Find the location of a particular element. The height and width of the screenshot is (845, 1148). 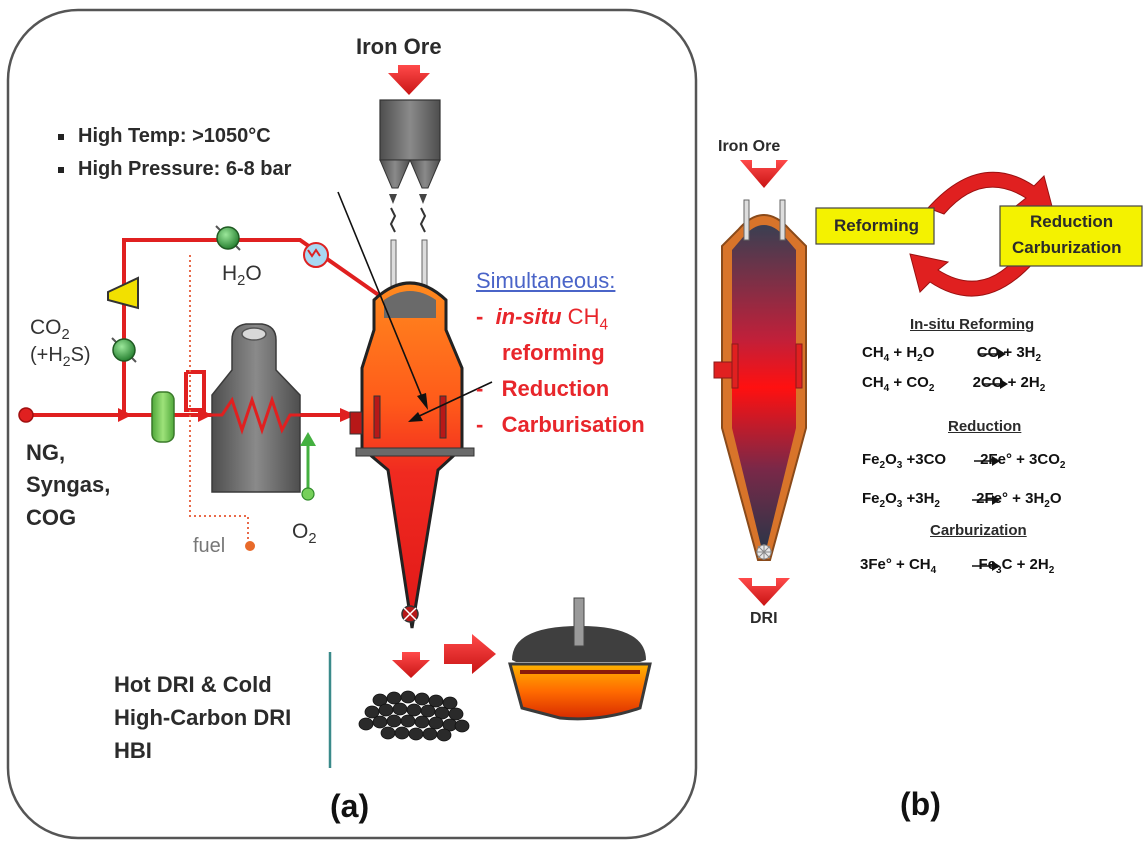

product-hbi: HBI is located at coordinates (133, 750).